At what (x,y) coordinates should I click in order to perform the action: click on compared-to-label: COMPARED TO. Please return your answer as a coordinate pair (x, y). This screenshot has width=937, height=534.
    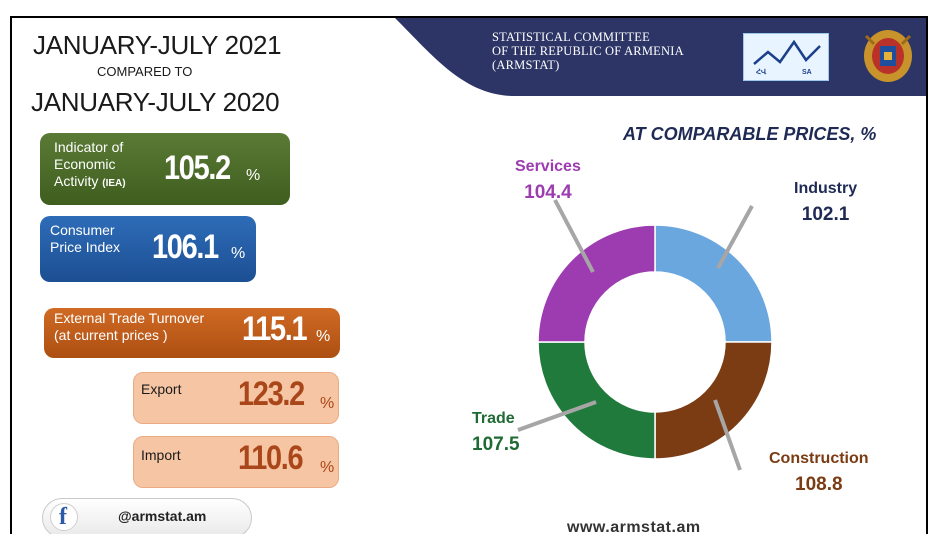
    Looking at the image, I should click on (145, 71).